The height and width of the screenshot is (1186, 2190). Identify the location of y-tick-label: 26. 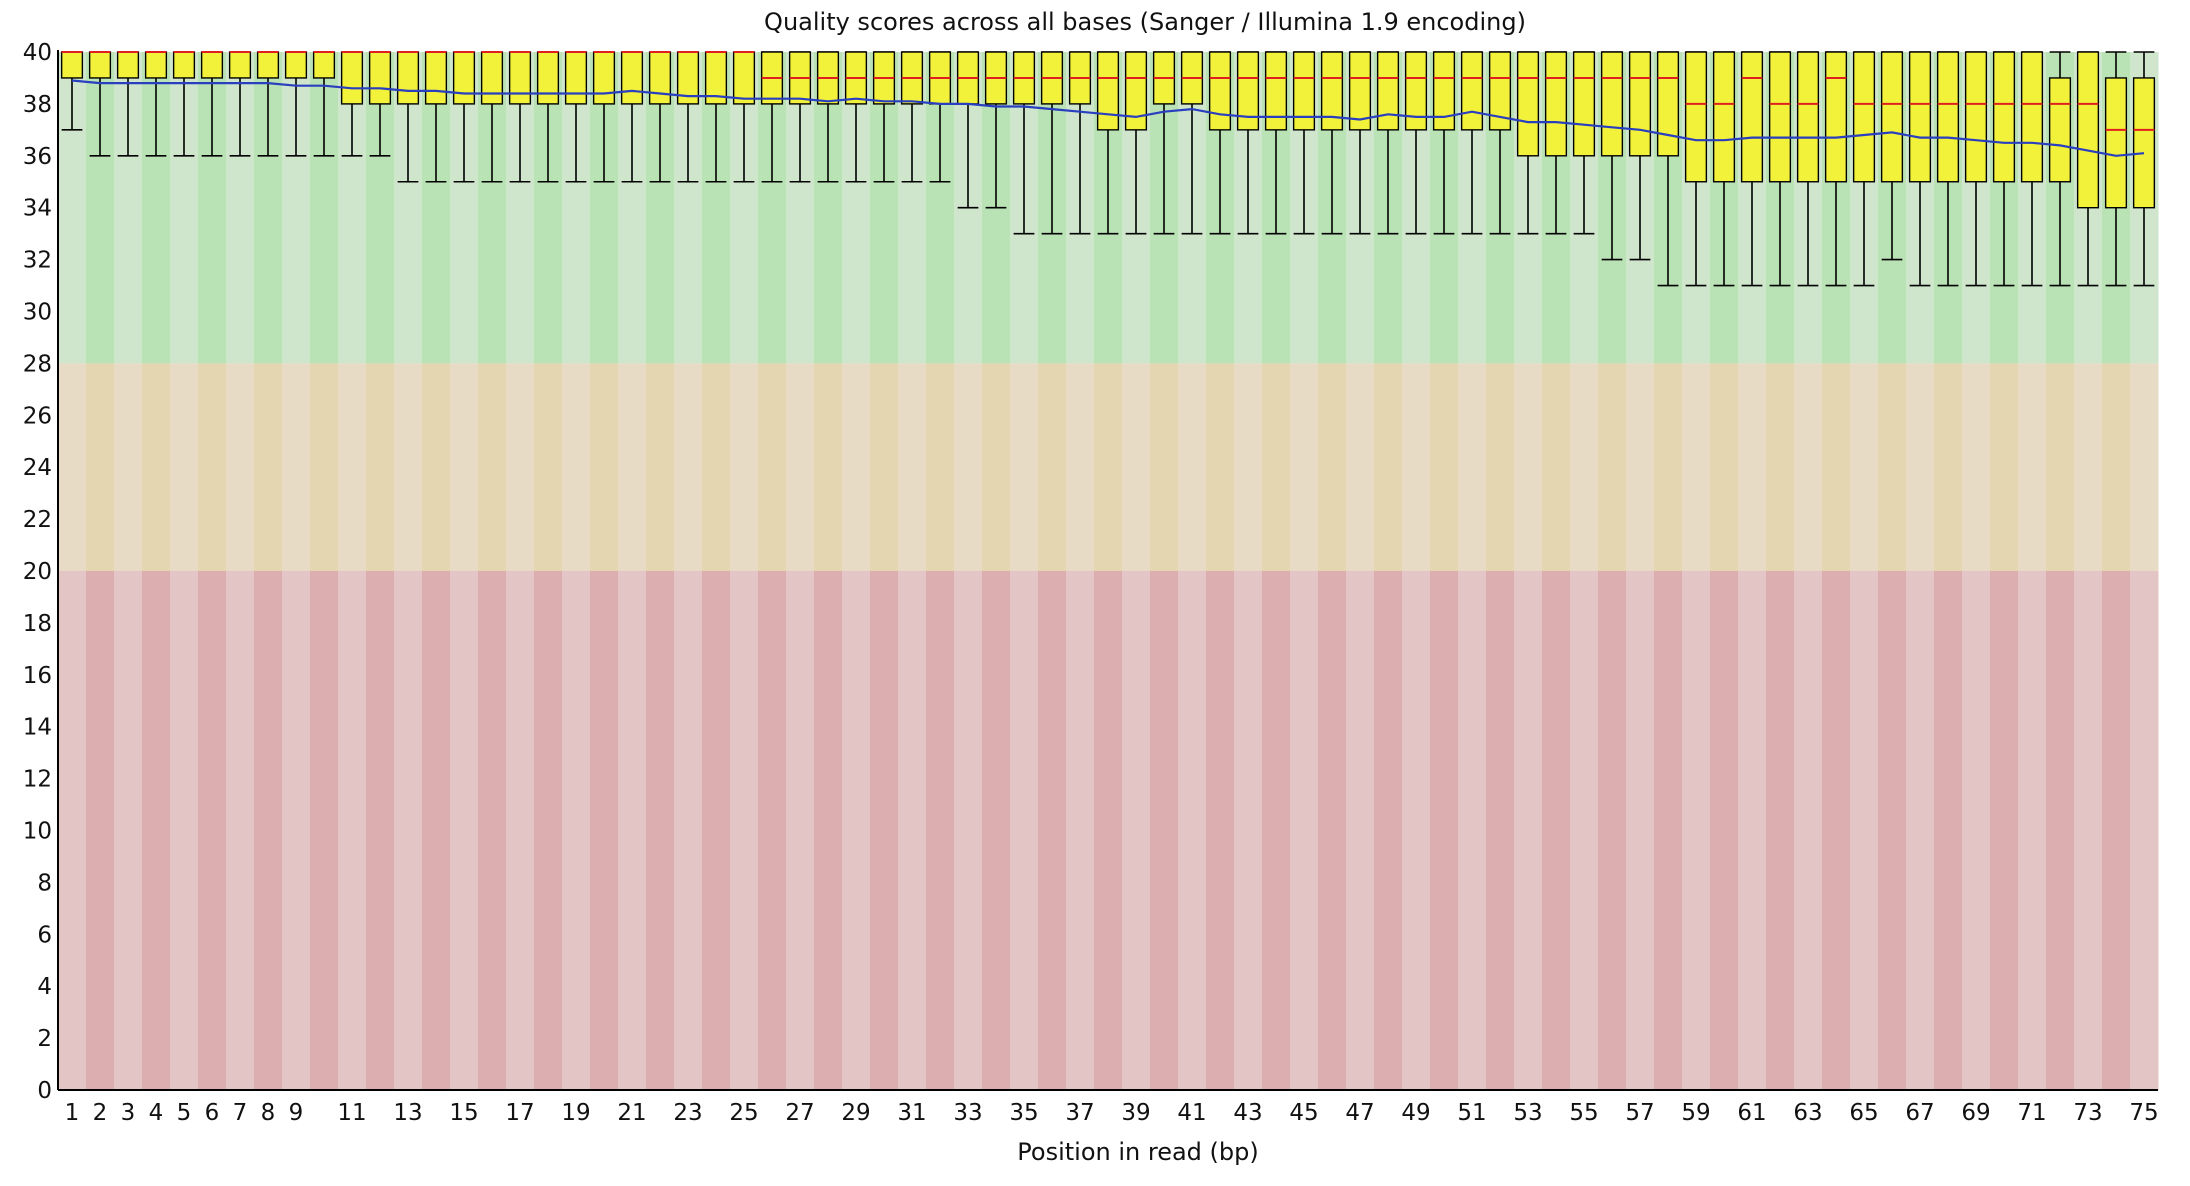
(37, 416).